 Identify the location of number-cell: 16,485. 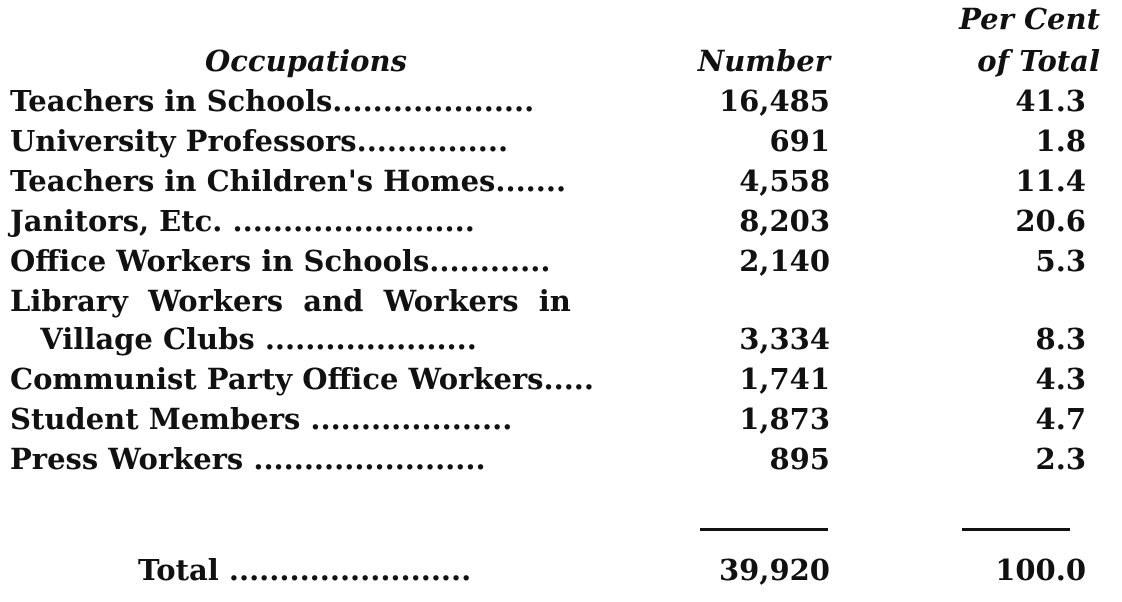
(774, 101).